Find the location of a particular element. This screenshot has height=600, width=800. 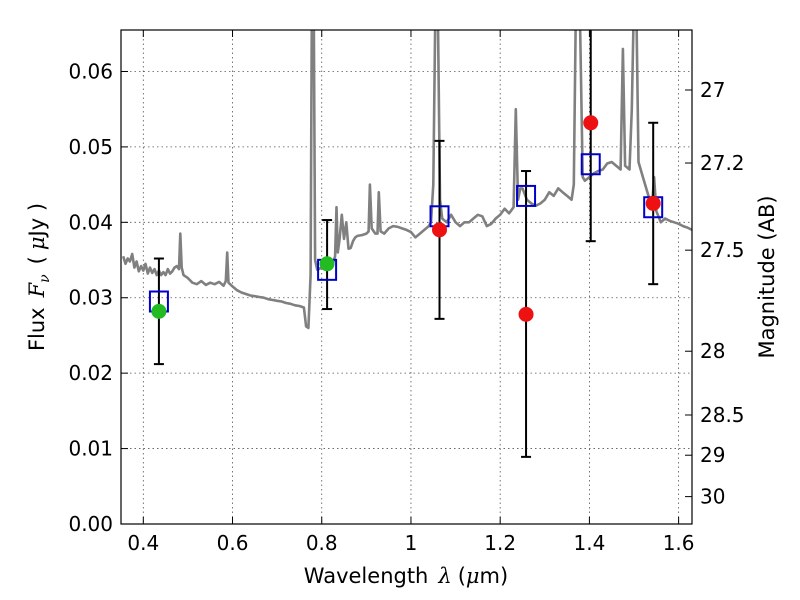

right-tick-label: 27.2 is located at coordinates (722, 163).